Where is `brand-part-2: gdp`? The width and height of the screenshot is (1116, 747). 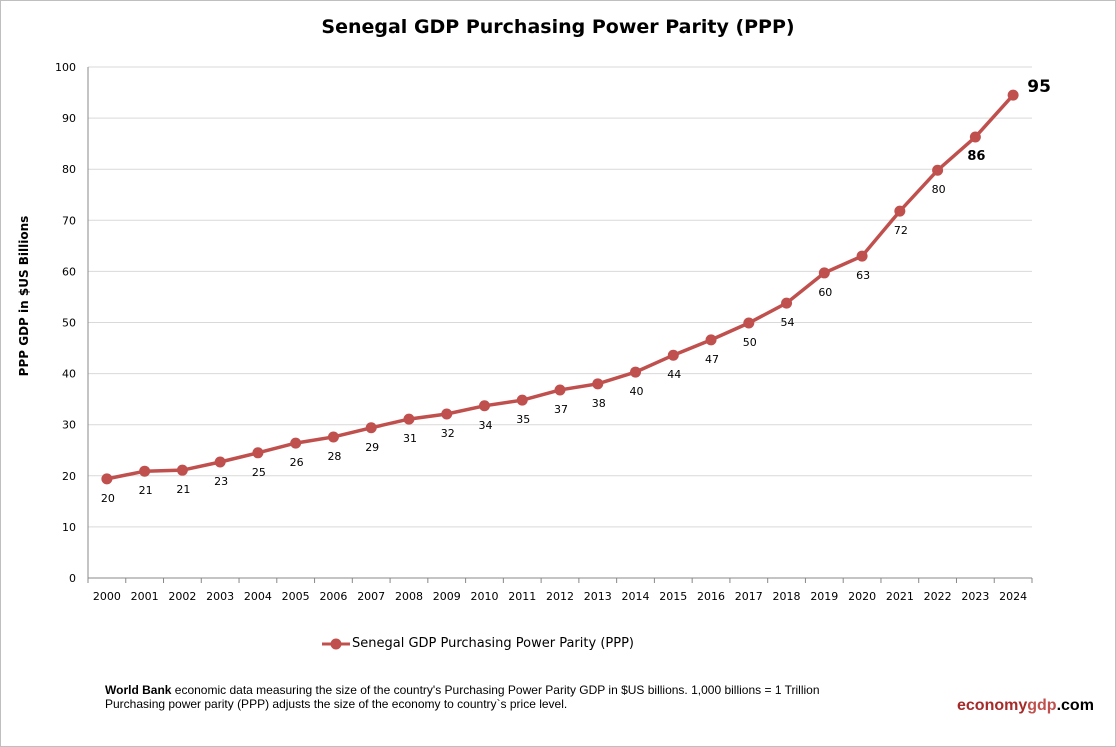 brand-part-2: gdp is located at coordinates (1042, 705).